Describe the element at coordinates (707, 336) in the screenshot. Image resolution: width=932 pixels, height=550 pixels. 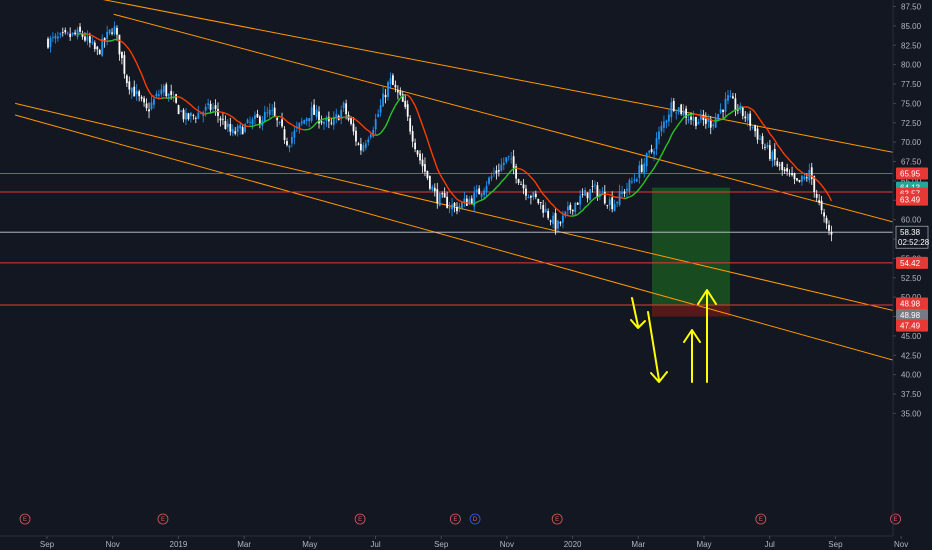
I see `up-arrow-large` at that location.